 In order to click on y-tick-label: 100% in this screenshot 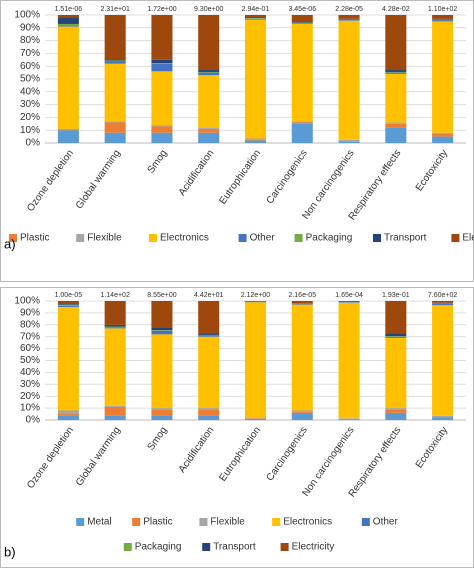, I will do `click(27, 15)`.